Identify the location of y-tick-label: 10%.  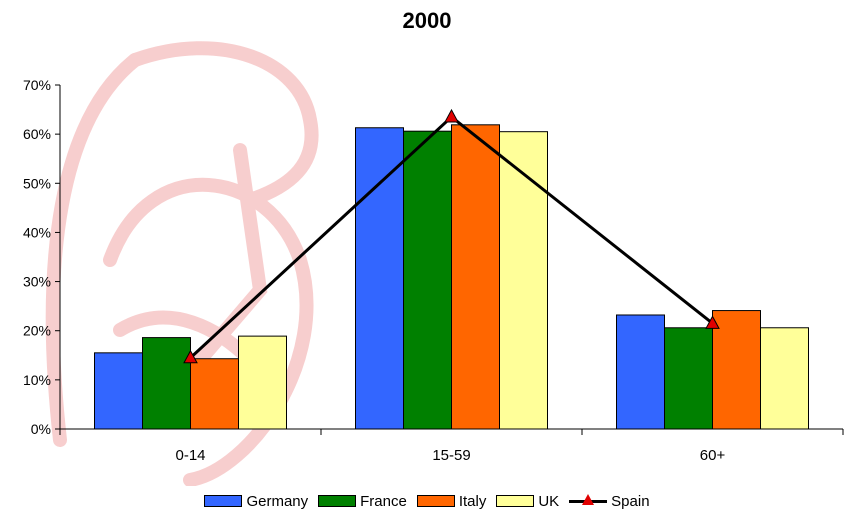
(37, 380).